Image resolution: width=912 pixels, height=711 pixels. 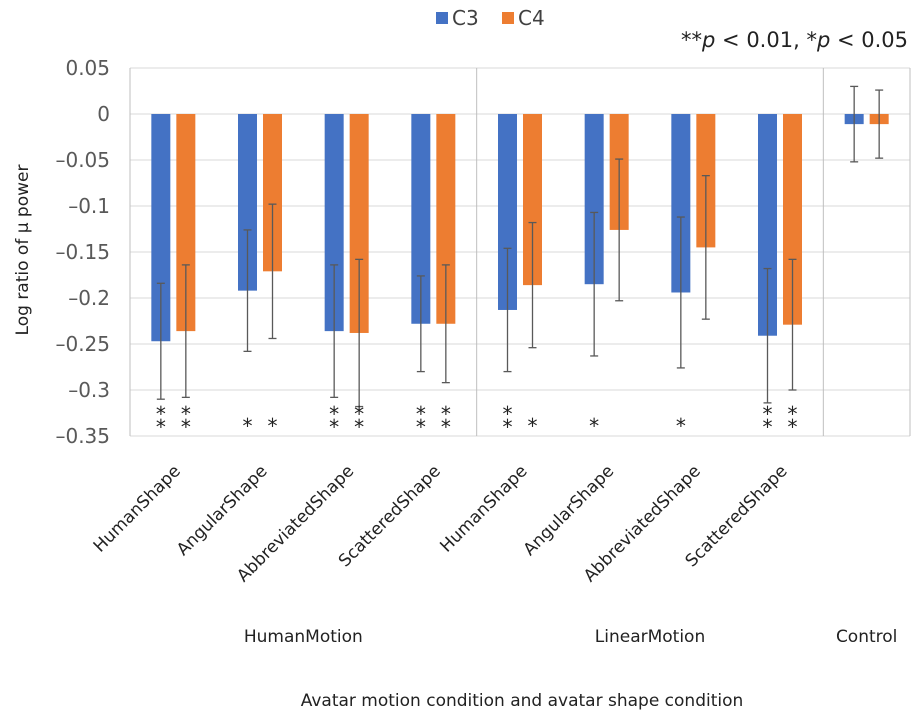 I want to click on legend-label-c4: C4, so click(x=531, y=18).